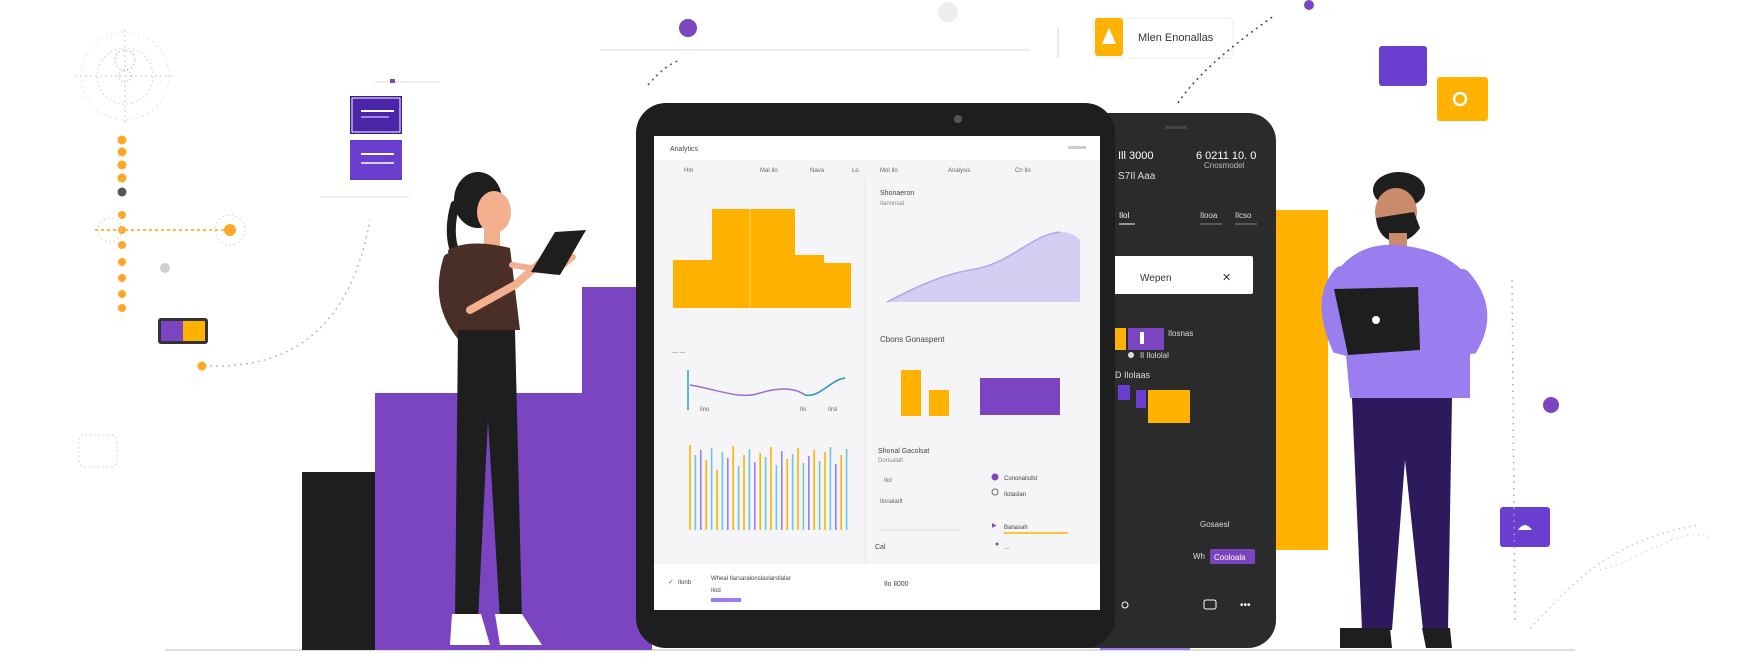 The image size is (1760, 672). What do you see at coordinates (892, 204) in the screenshot?
I see `tablet-panel-subtitle: Ilanonsal` at bounding box center [892, 204].